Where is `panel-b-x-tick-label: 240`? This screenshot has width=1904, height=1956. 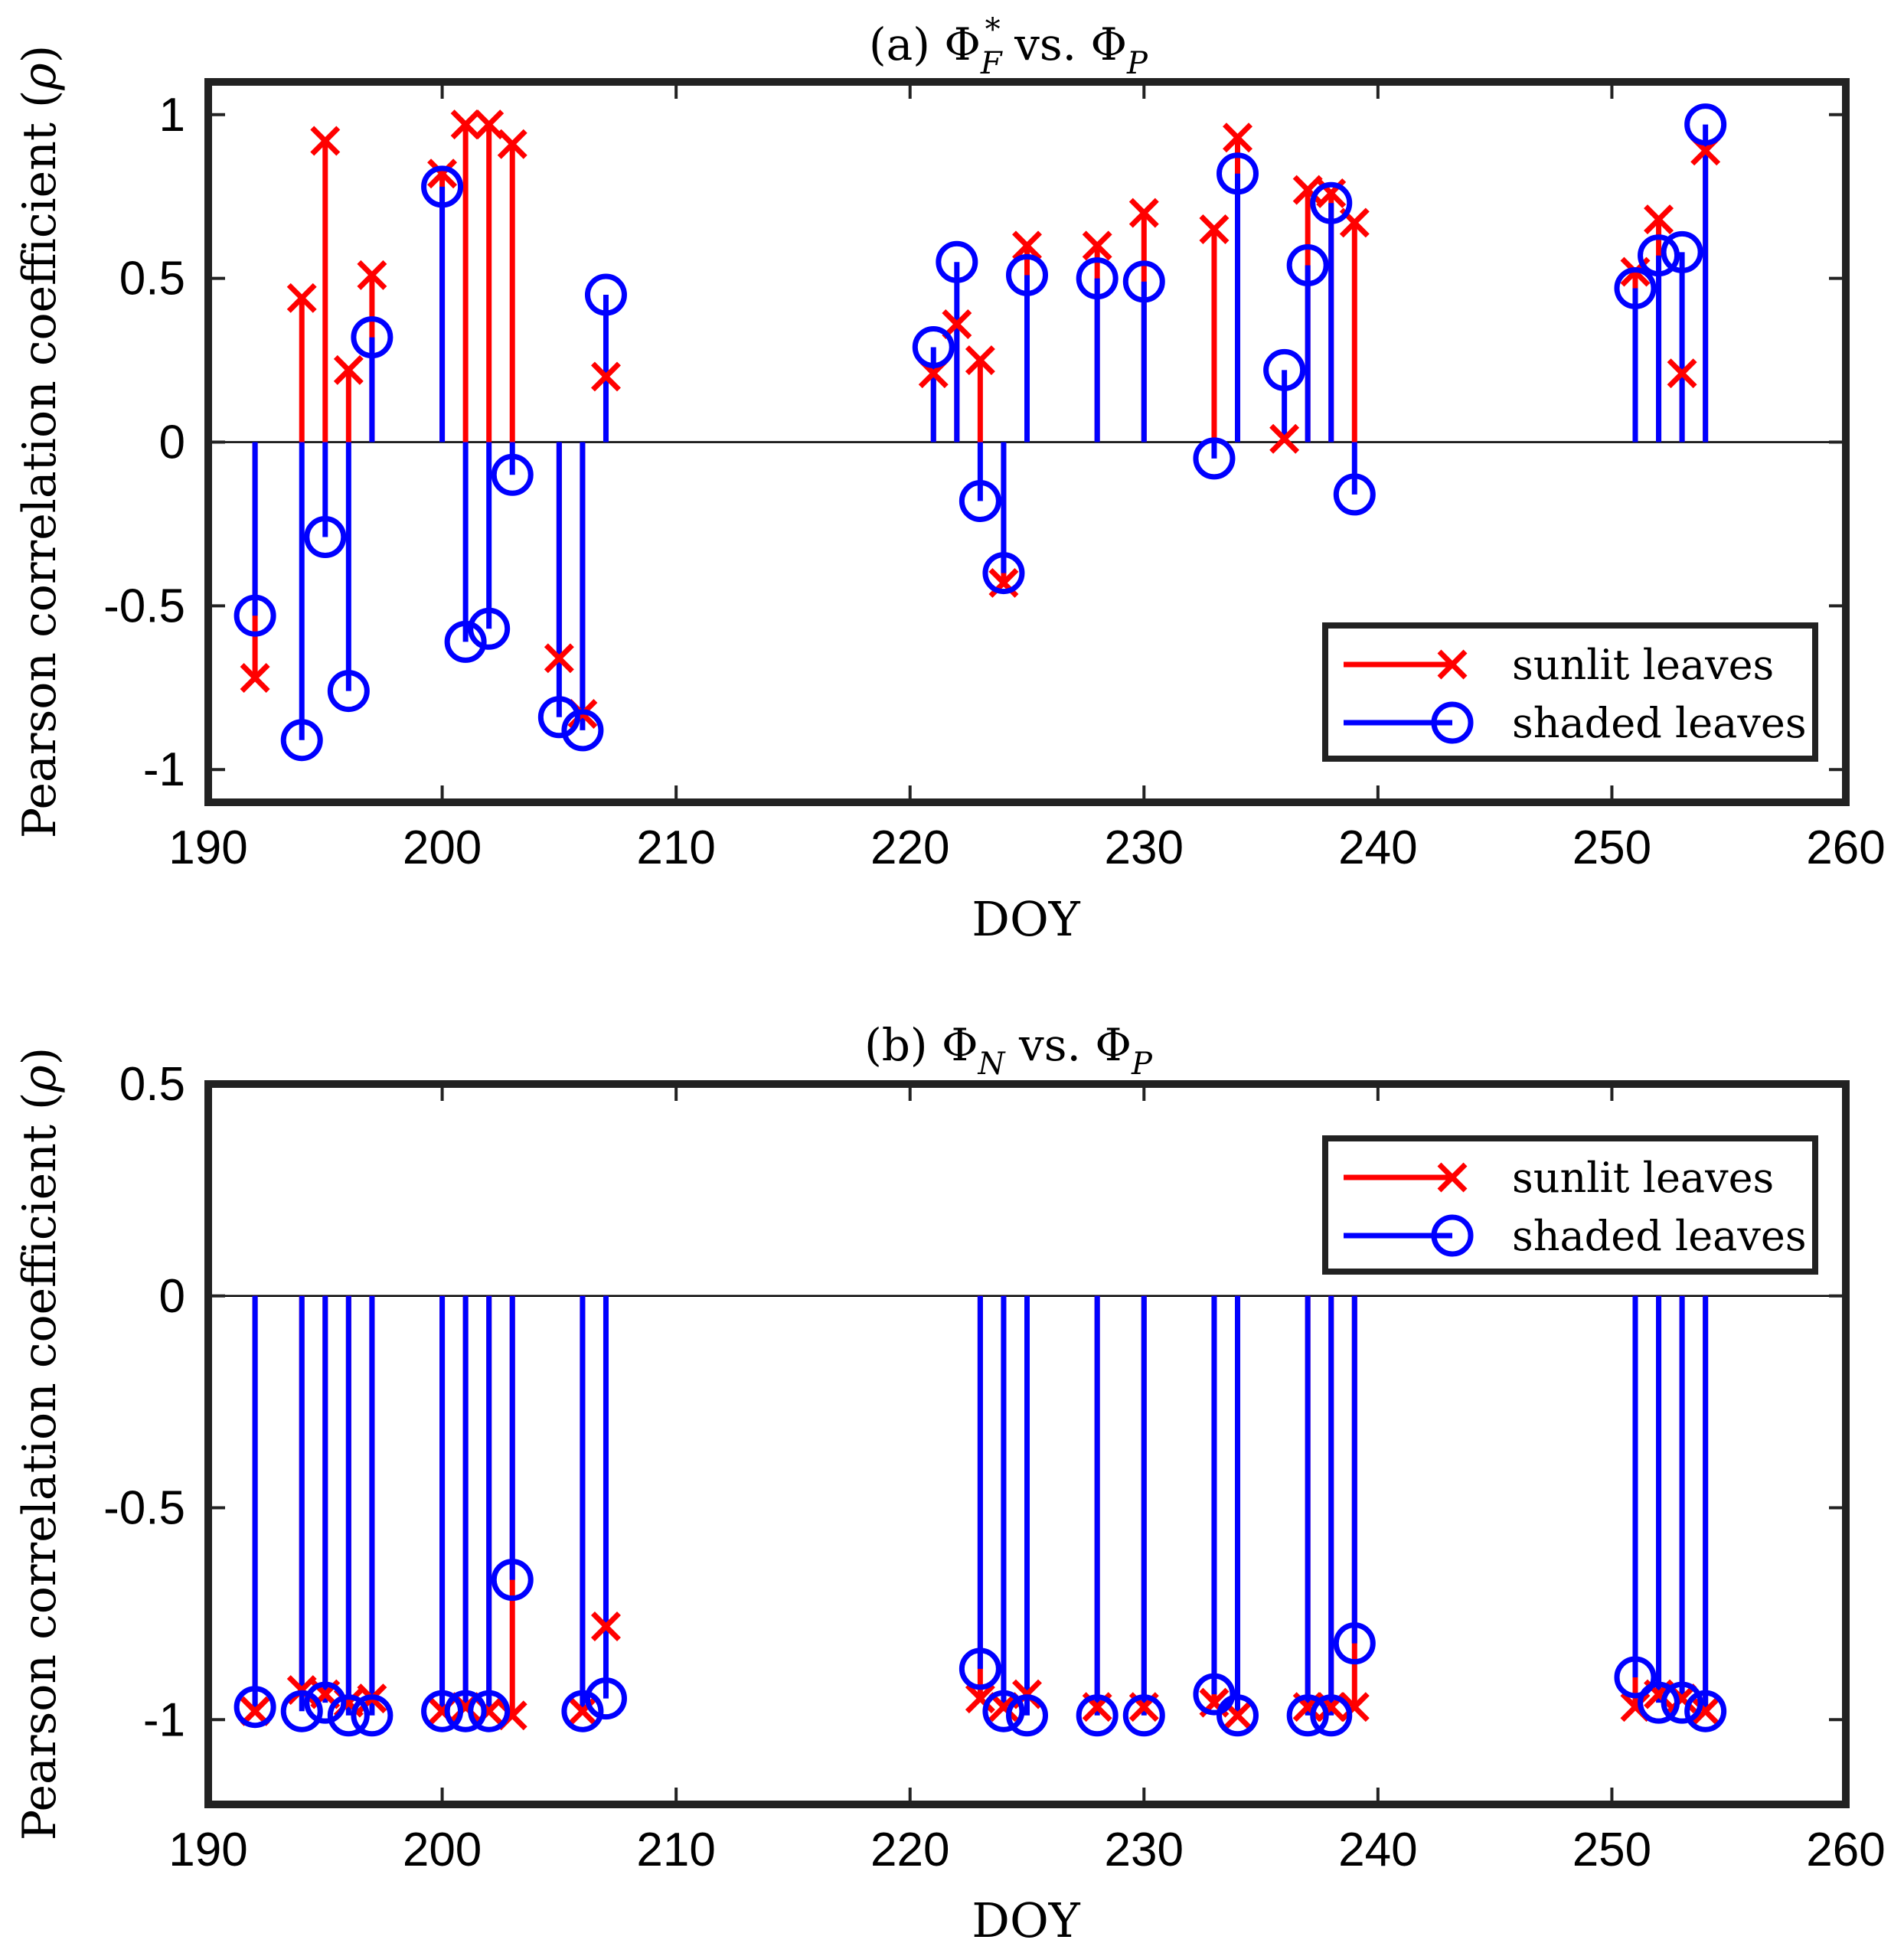 panel-b-x-tick-label: 240 is located at coordinates (1378, 1850).